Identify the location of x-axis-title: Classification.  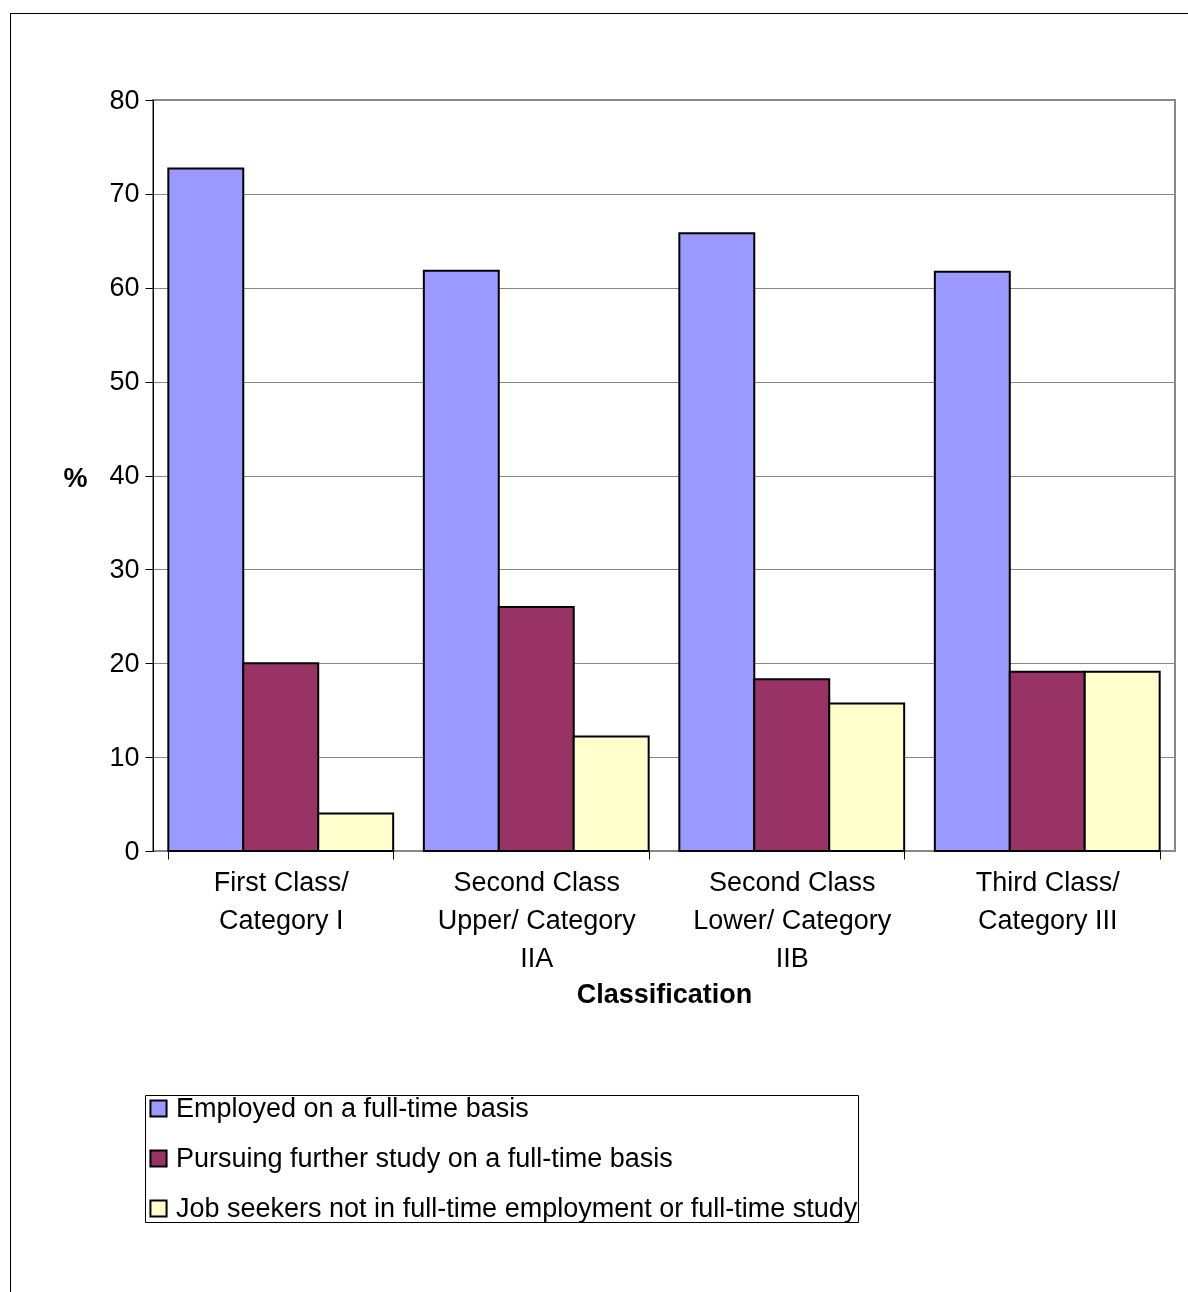
(664, 993).